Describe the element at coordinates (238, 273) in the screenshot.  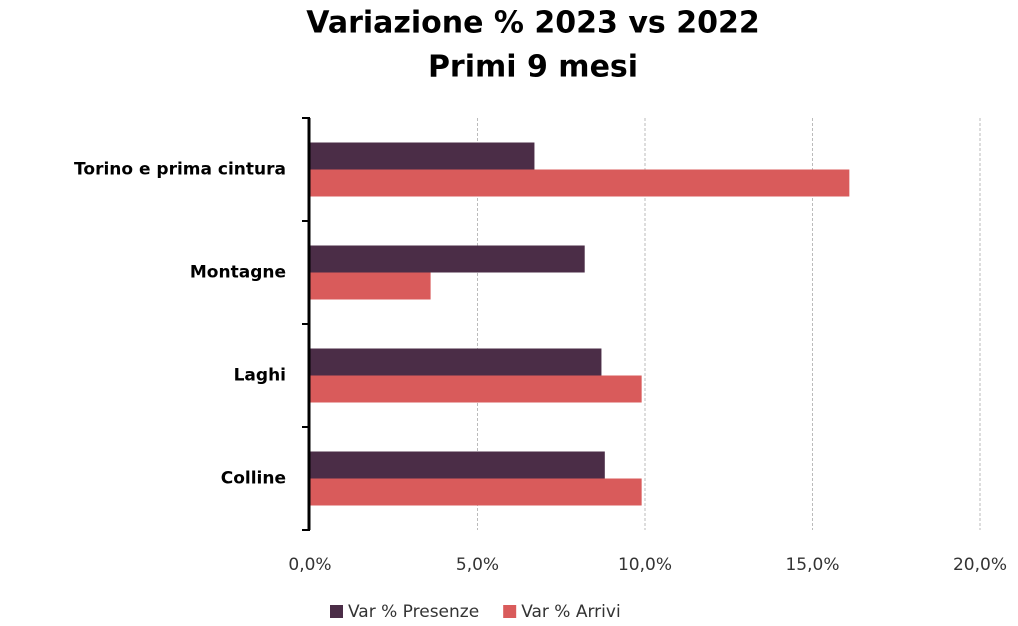
I see `y-tick-label: Montagne` at that location.